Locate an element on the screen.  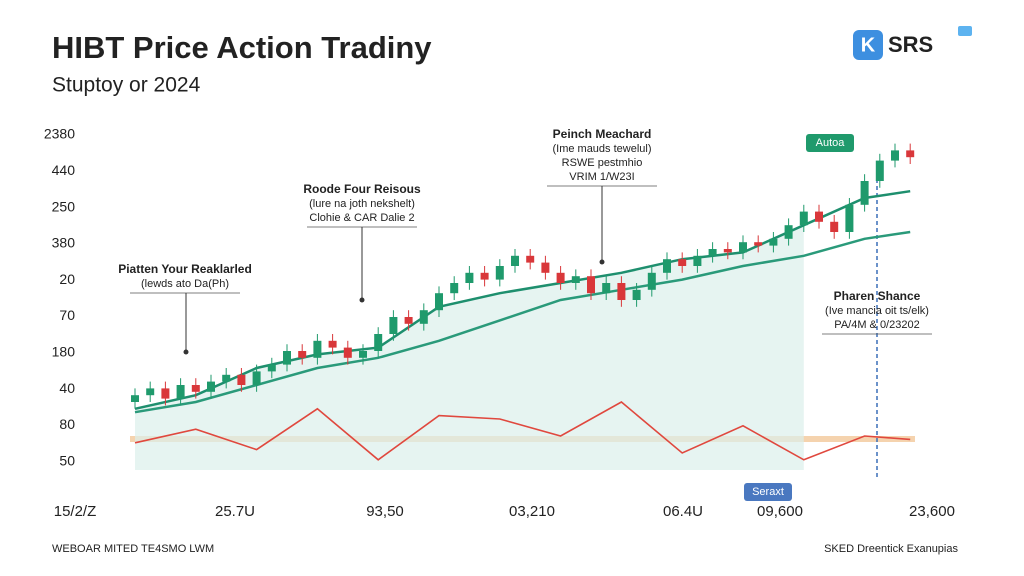
y-tick-label: 180 is located at coordinates (64, 352).